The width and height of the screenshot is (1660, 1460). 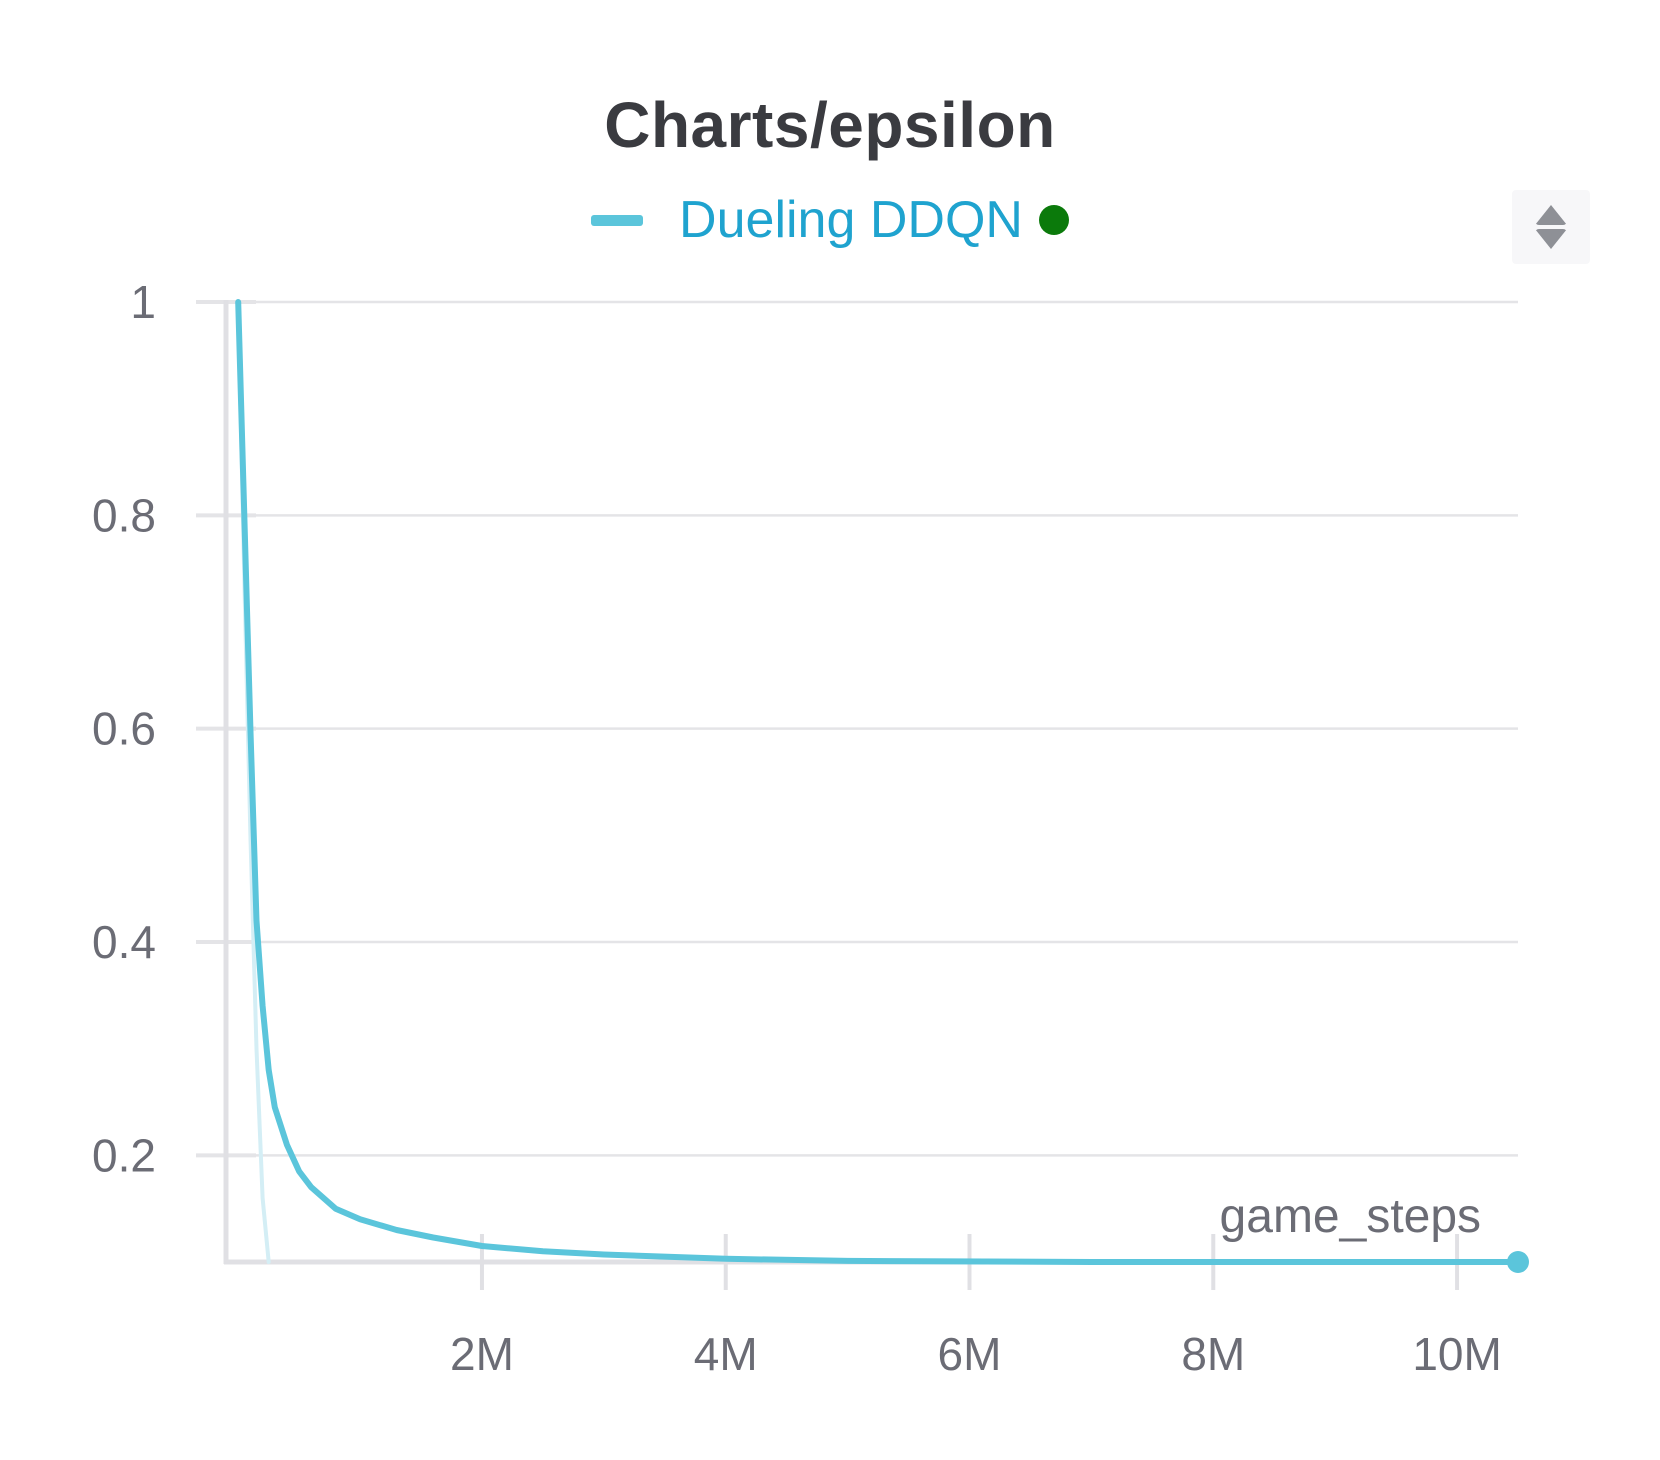 What do you see at coordinates (617, 220) in the screenshot?
I see `legend-series-swatch` at bounding box center [617, 220].